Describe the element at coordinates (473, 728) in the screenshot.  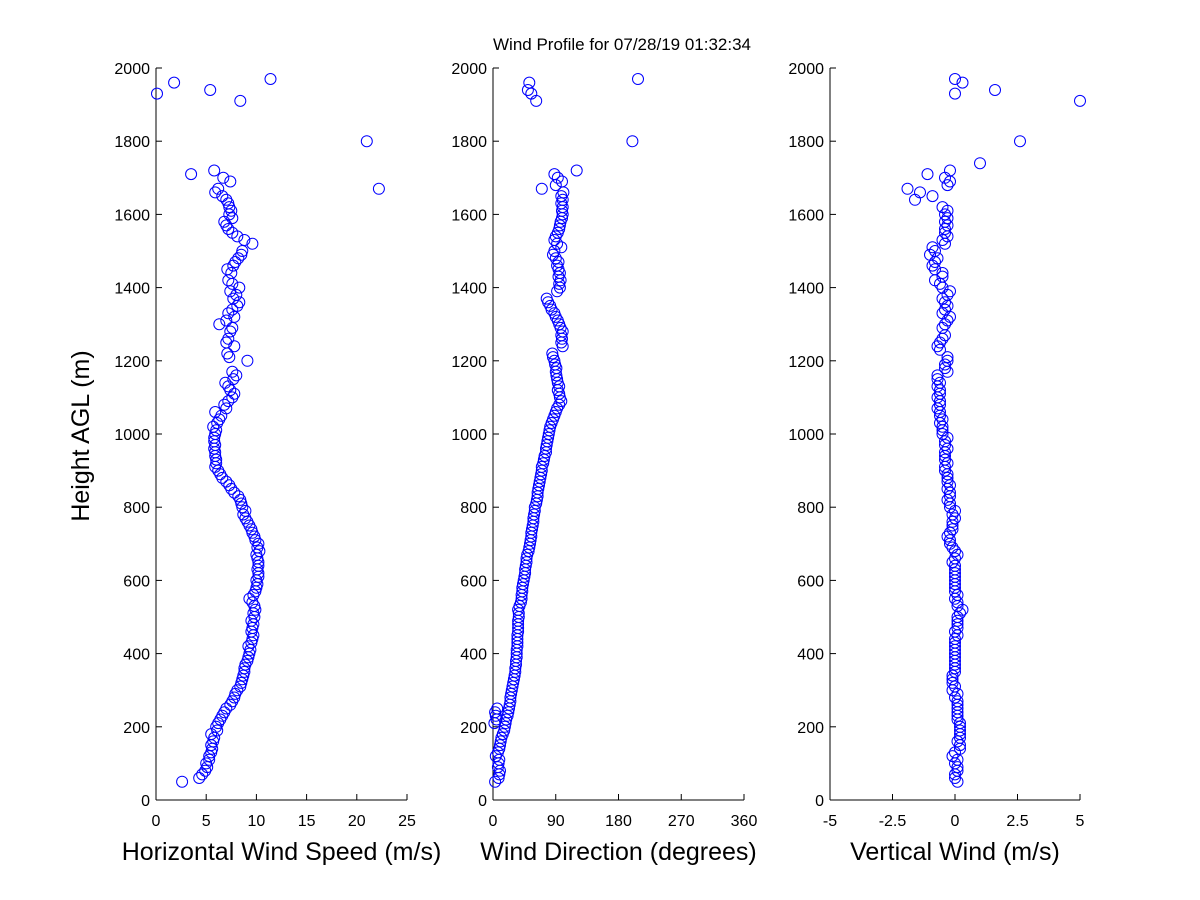
I see `y-tick-label: 200` at that location.